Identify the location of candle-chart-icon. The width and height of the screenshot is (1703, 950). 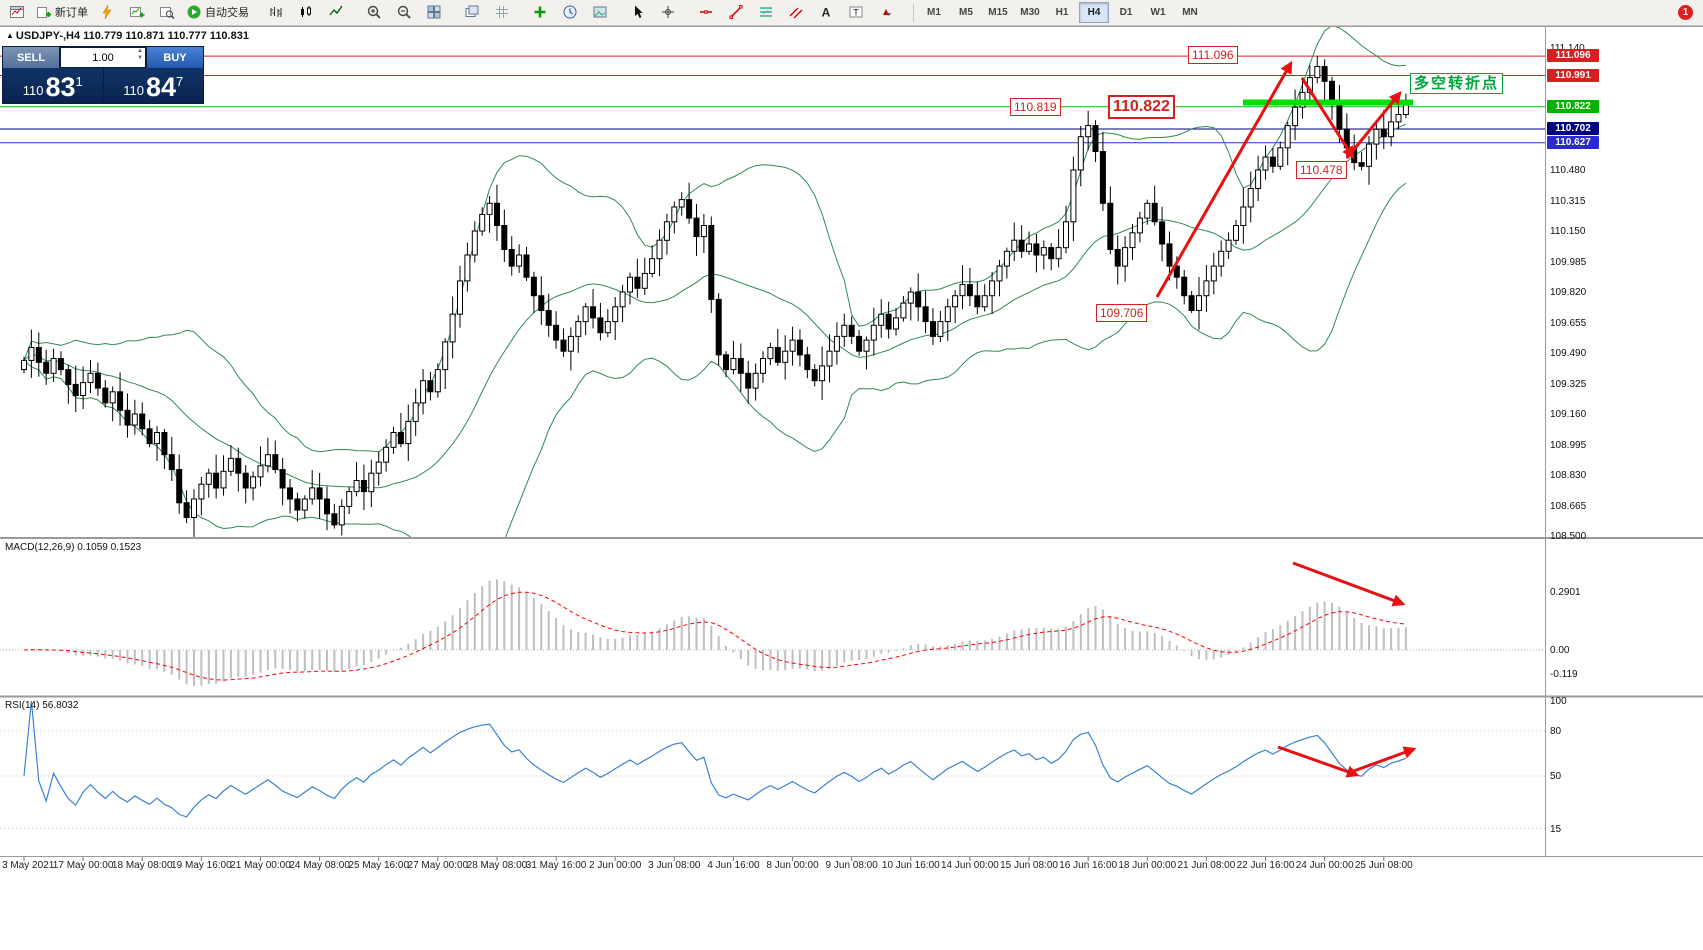
(306, 12).